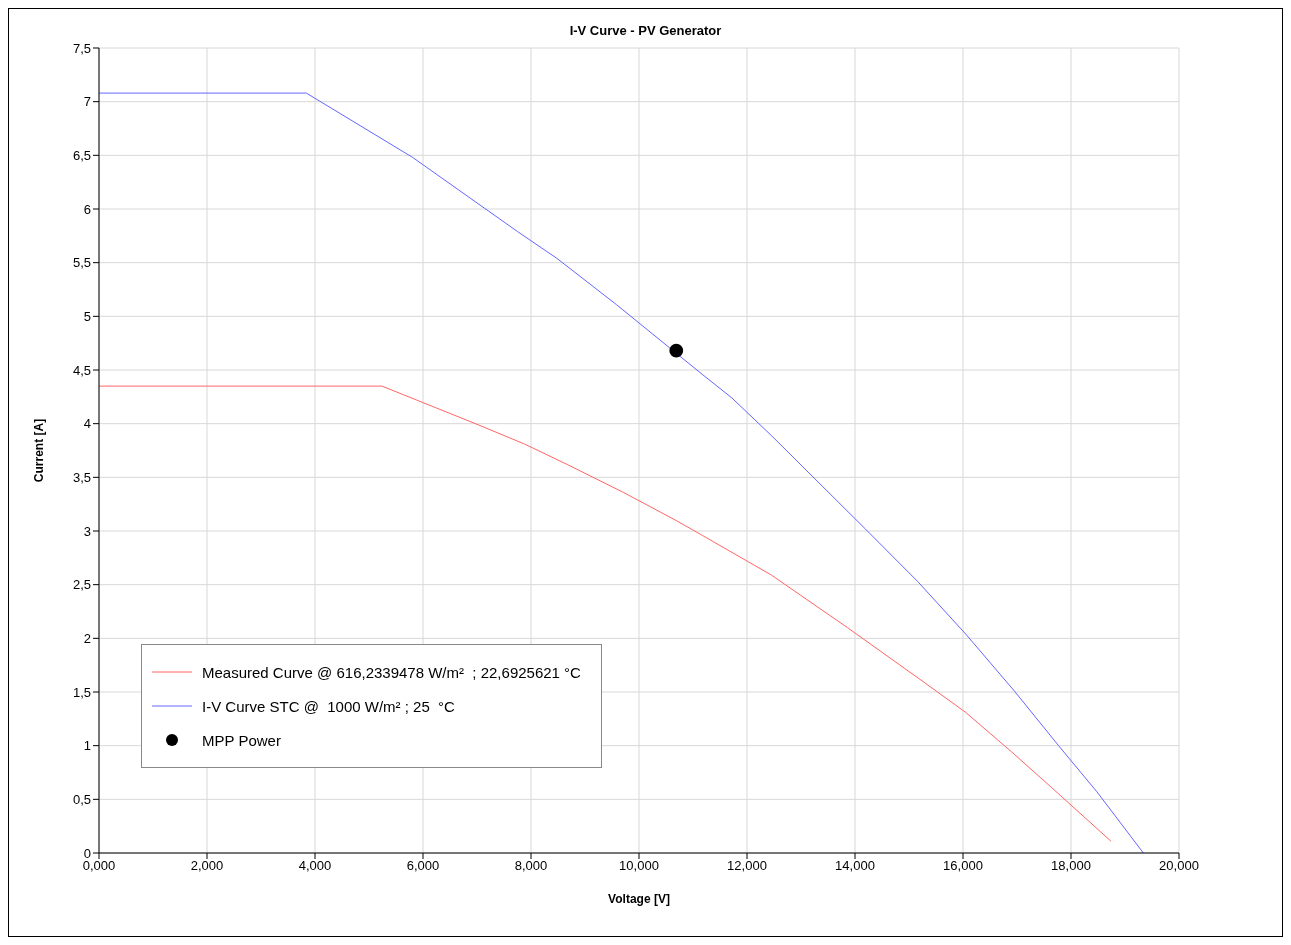 The height and width of the screenshot is (945, 1291). What do you see at coordinates (315, 866) in the screenshot?
I see `x-tick-label: 4,000` at bounding box center [315, 866].